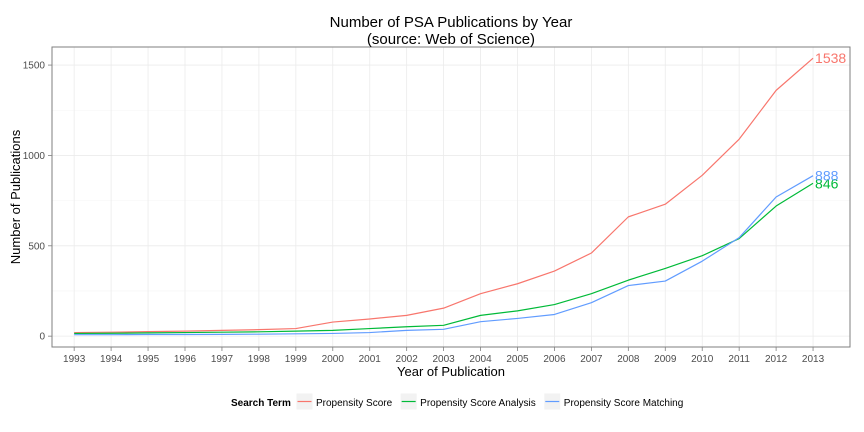 This screenshot has width=864, height=432. What do you see at coordinates (74, 359) in the screenshot?
I see `x-tick-label: 1993` at bounding box center [74, 359].